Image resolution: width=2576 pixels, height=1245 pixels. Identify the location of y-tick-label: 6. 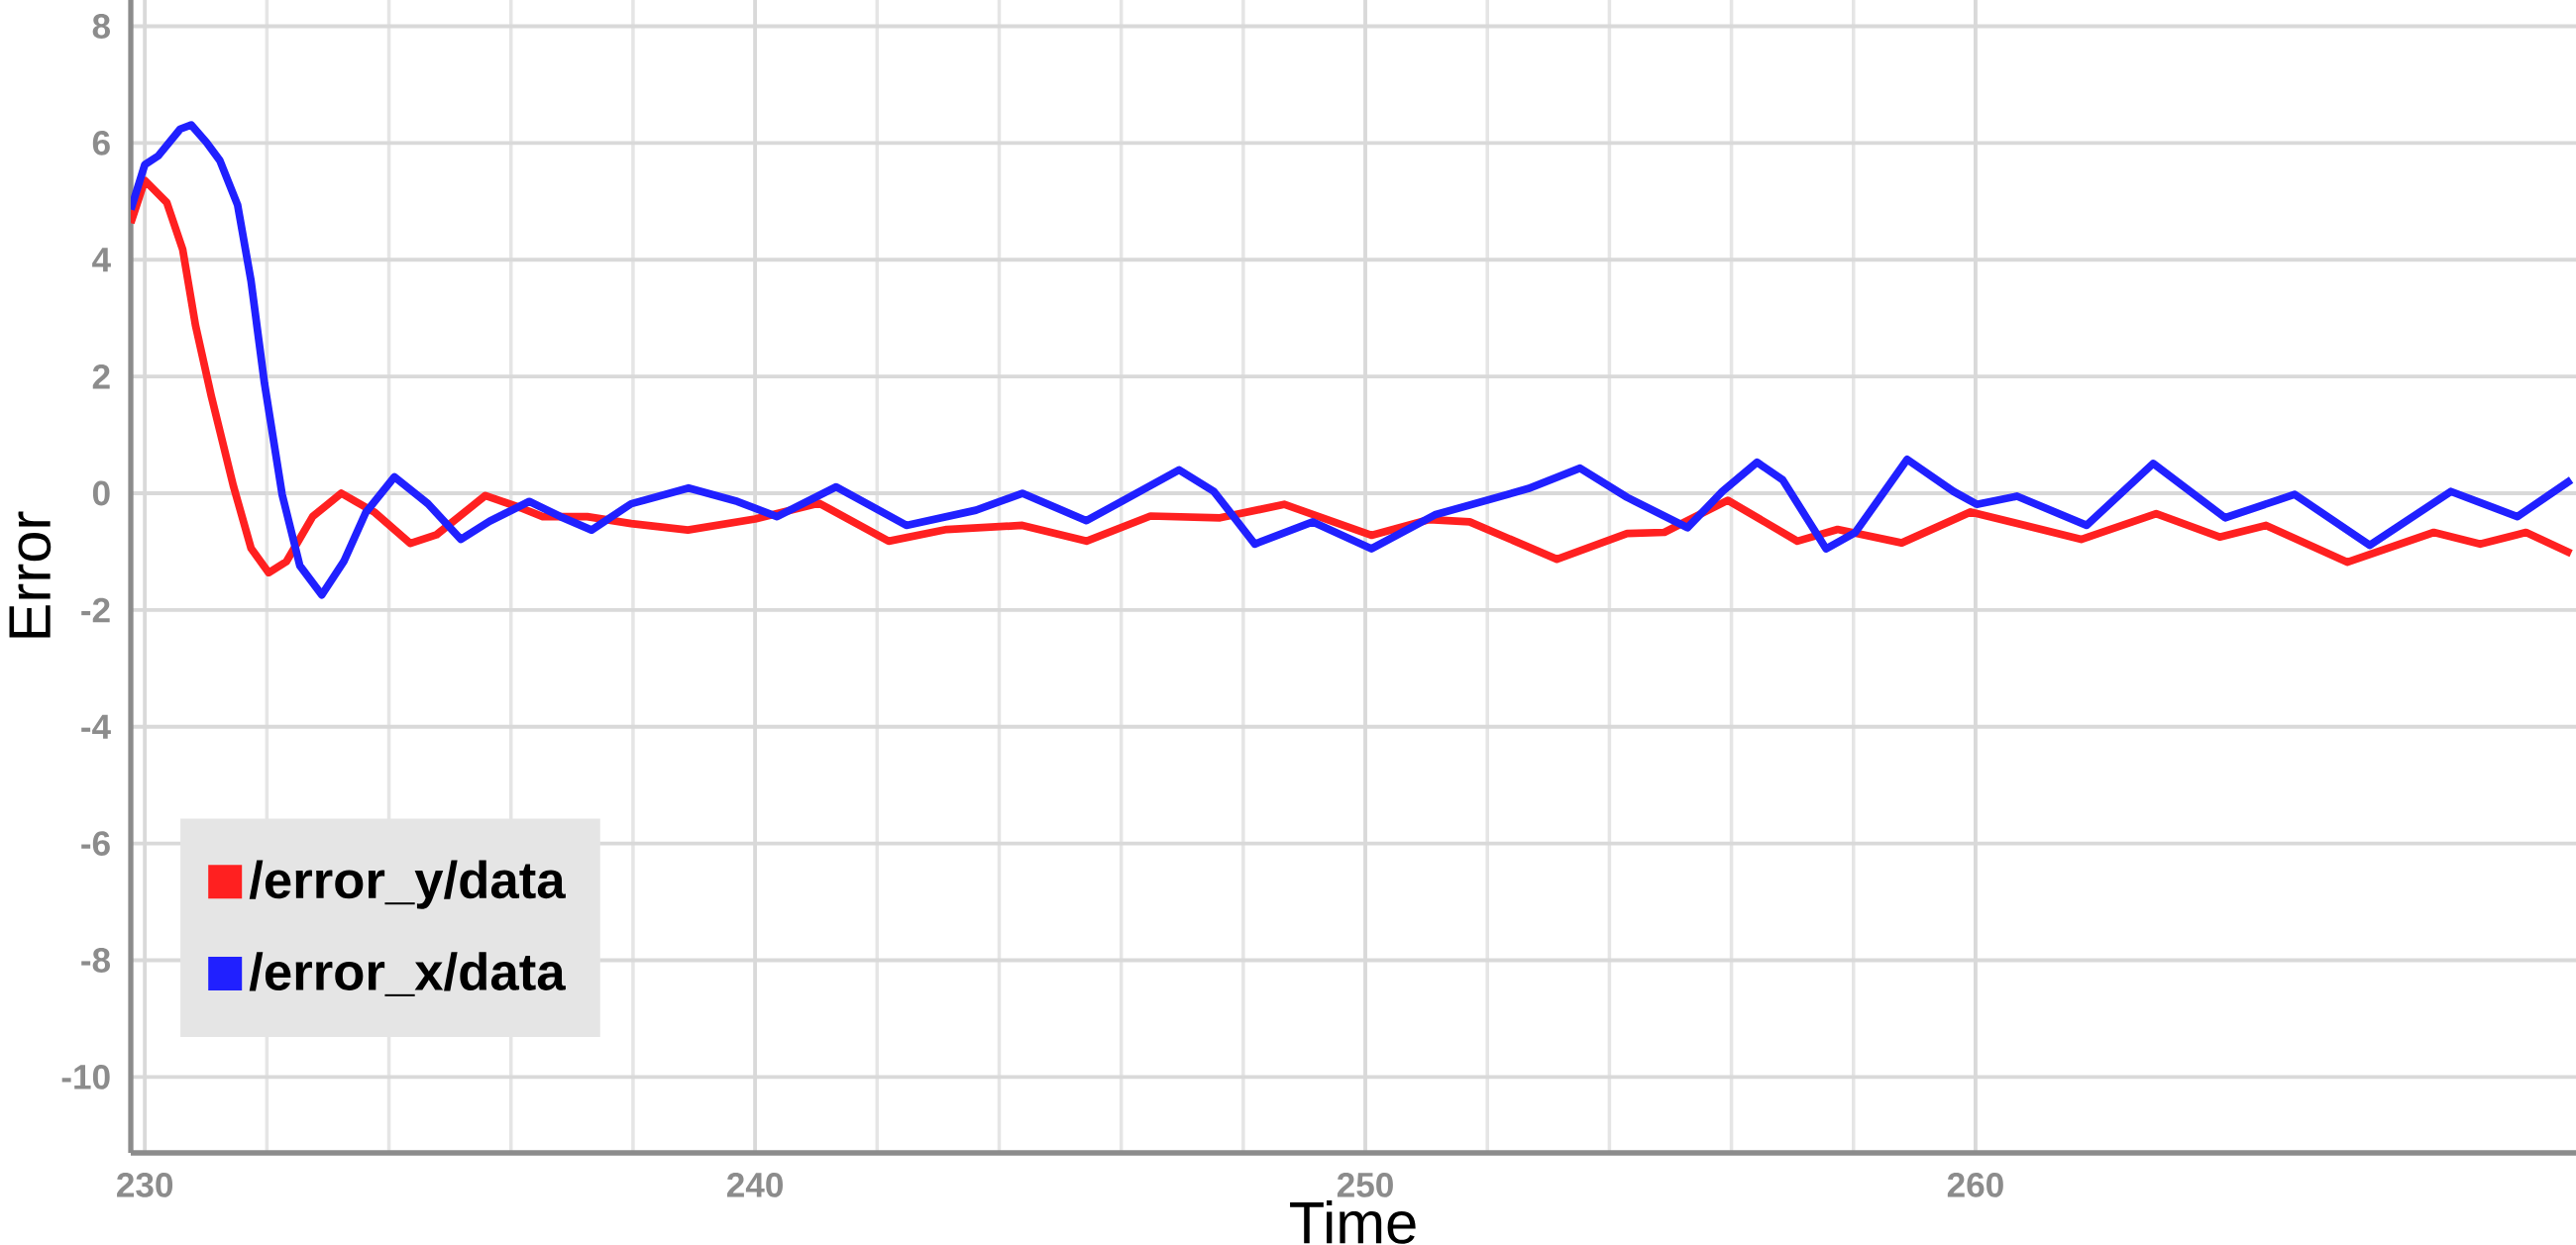
(101, 143).